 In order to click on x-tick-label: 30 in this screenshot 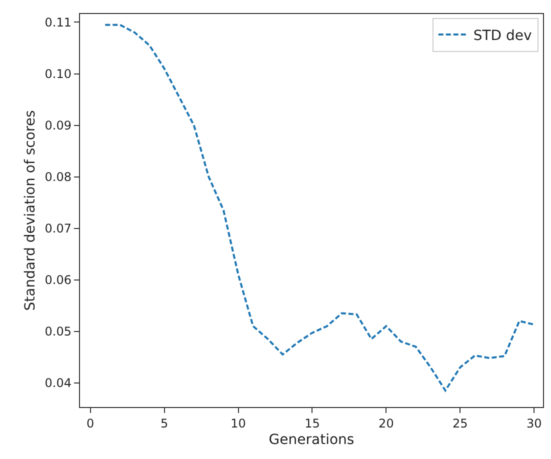, I will do `click(534, 423)`.